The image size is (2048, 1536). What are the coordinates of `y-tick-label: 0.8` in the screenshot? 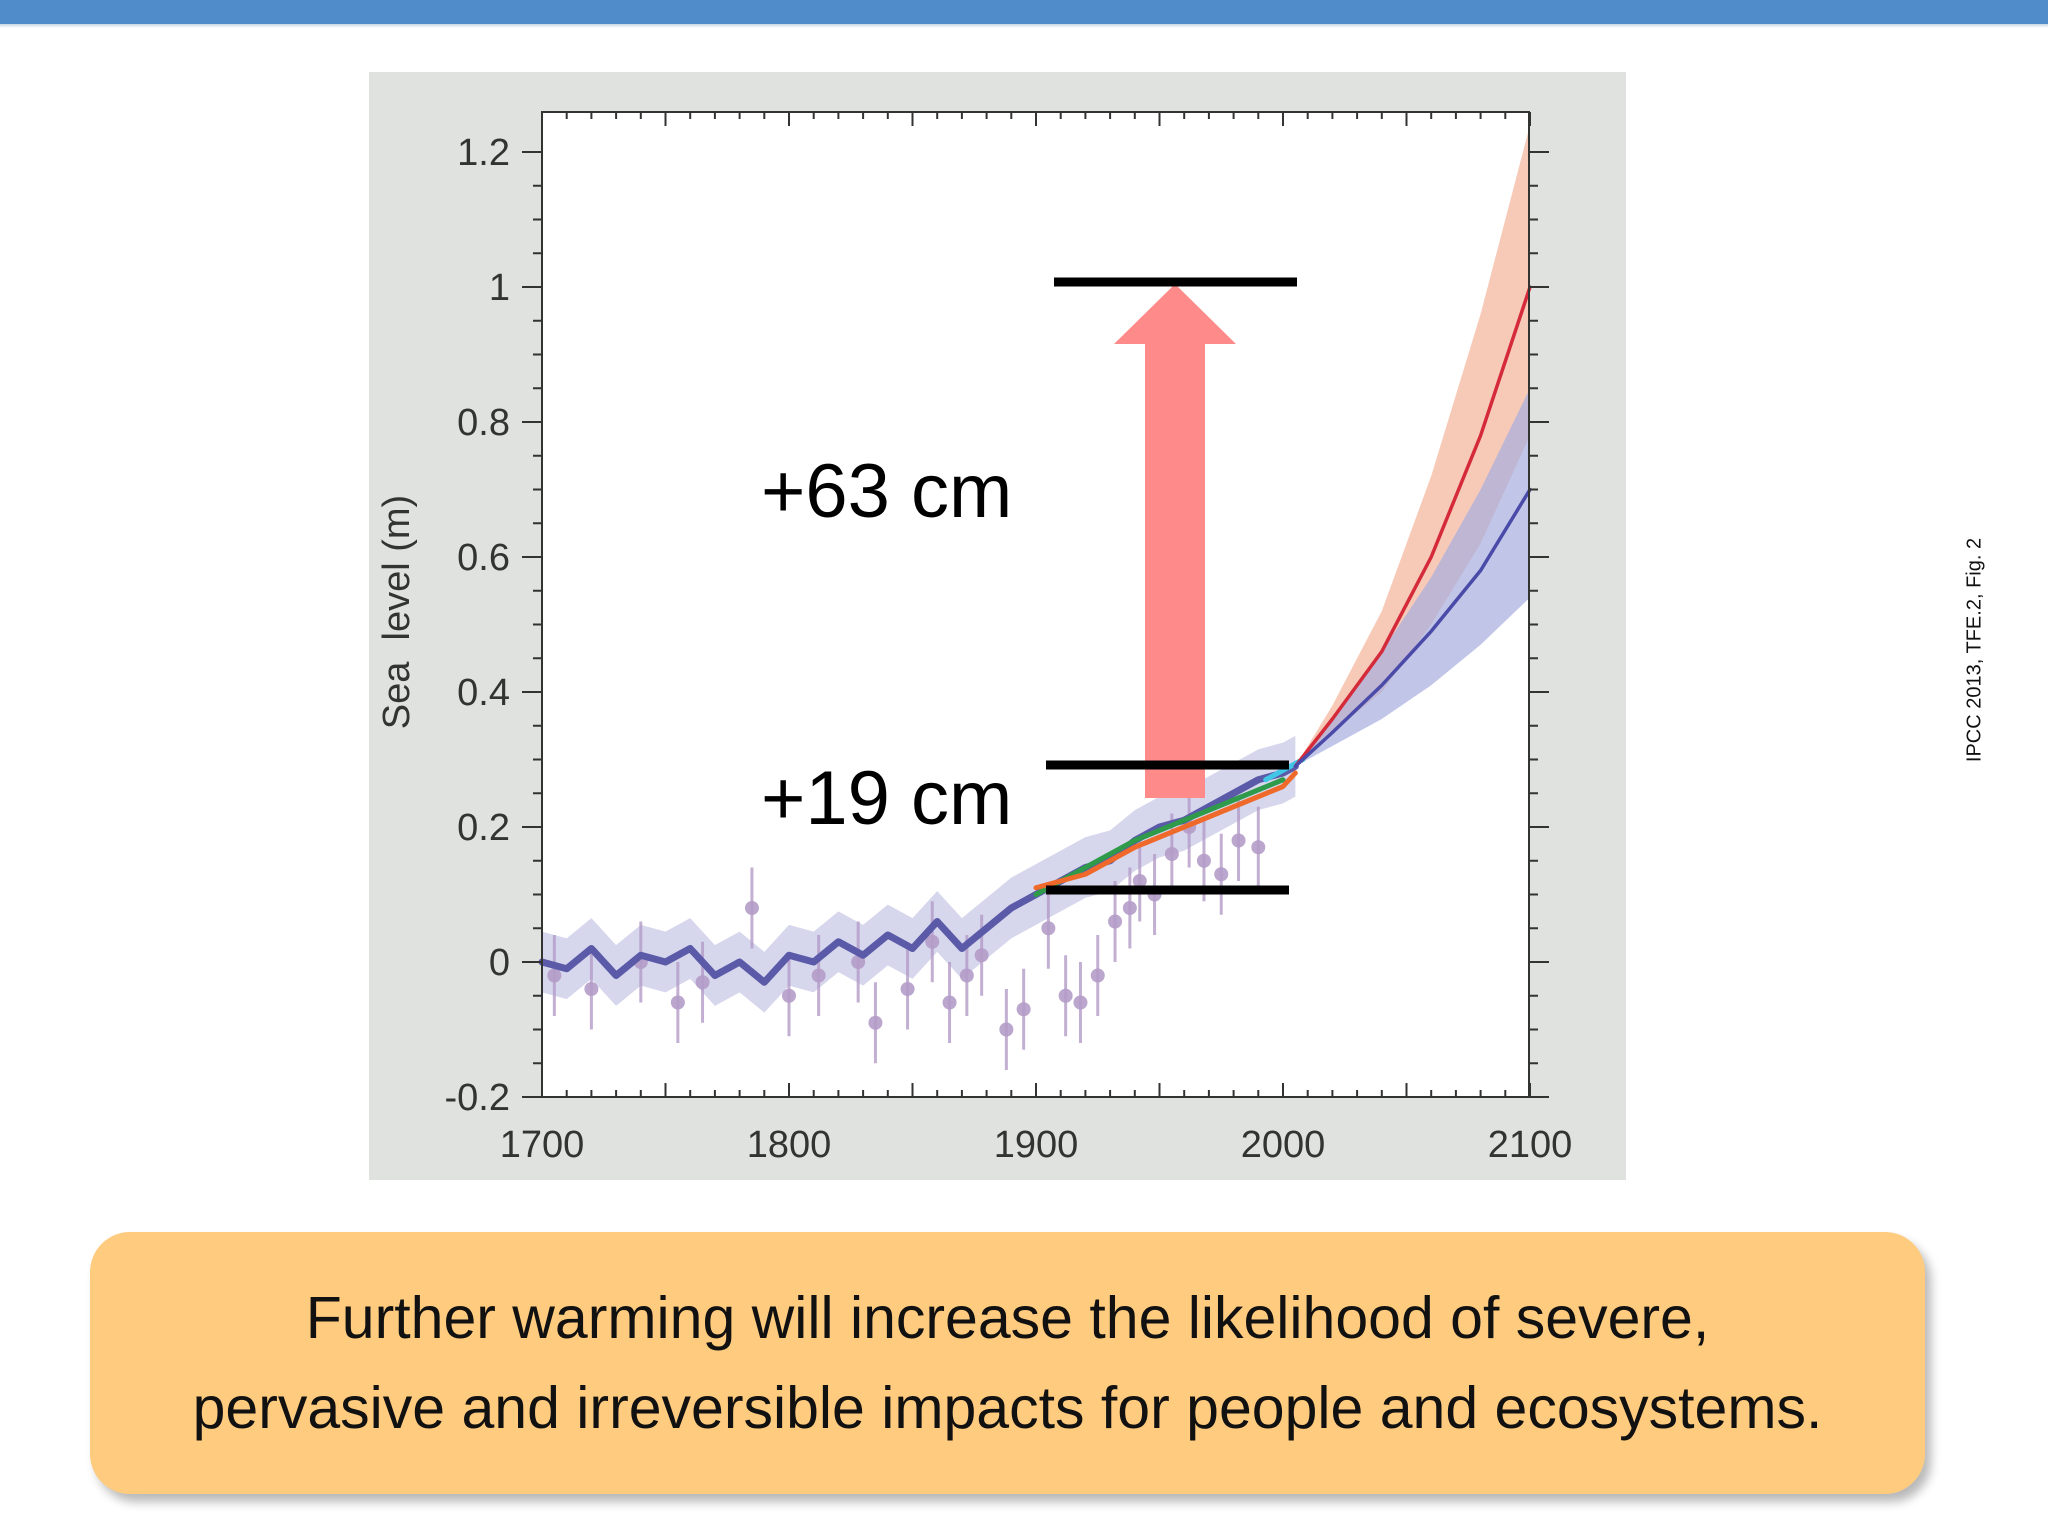 It's located at (483, 423).